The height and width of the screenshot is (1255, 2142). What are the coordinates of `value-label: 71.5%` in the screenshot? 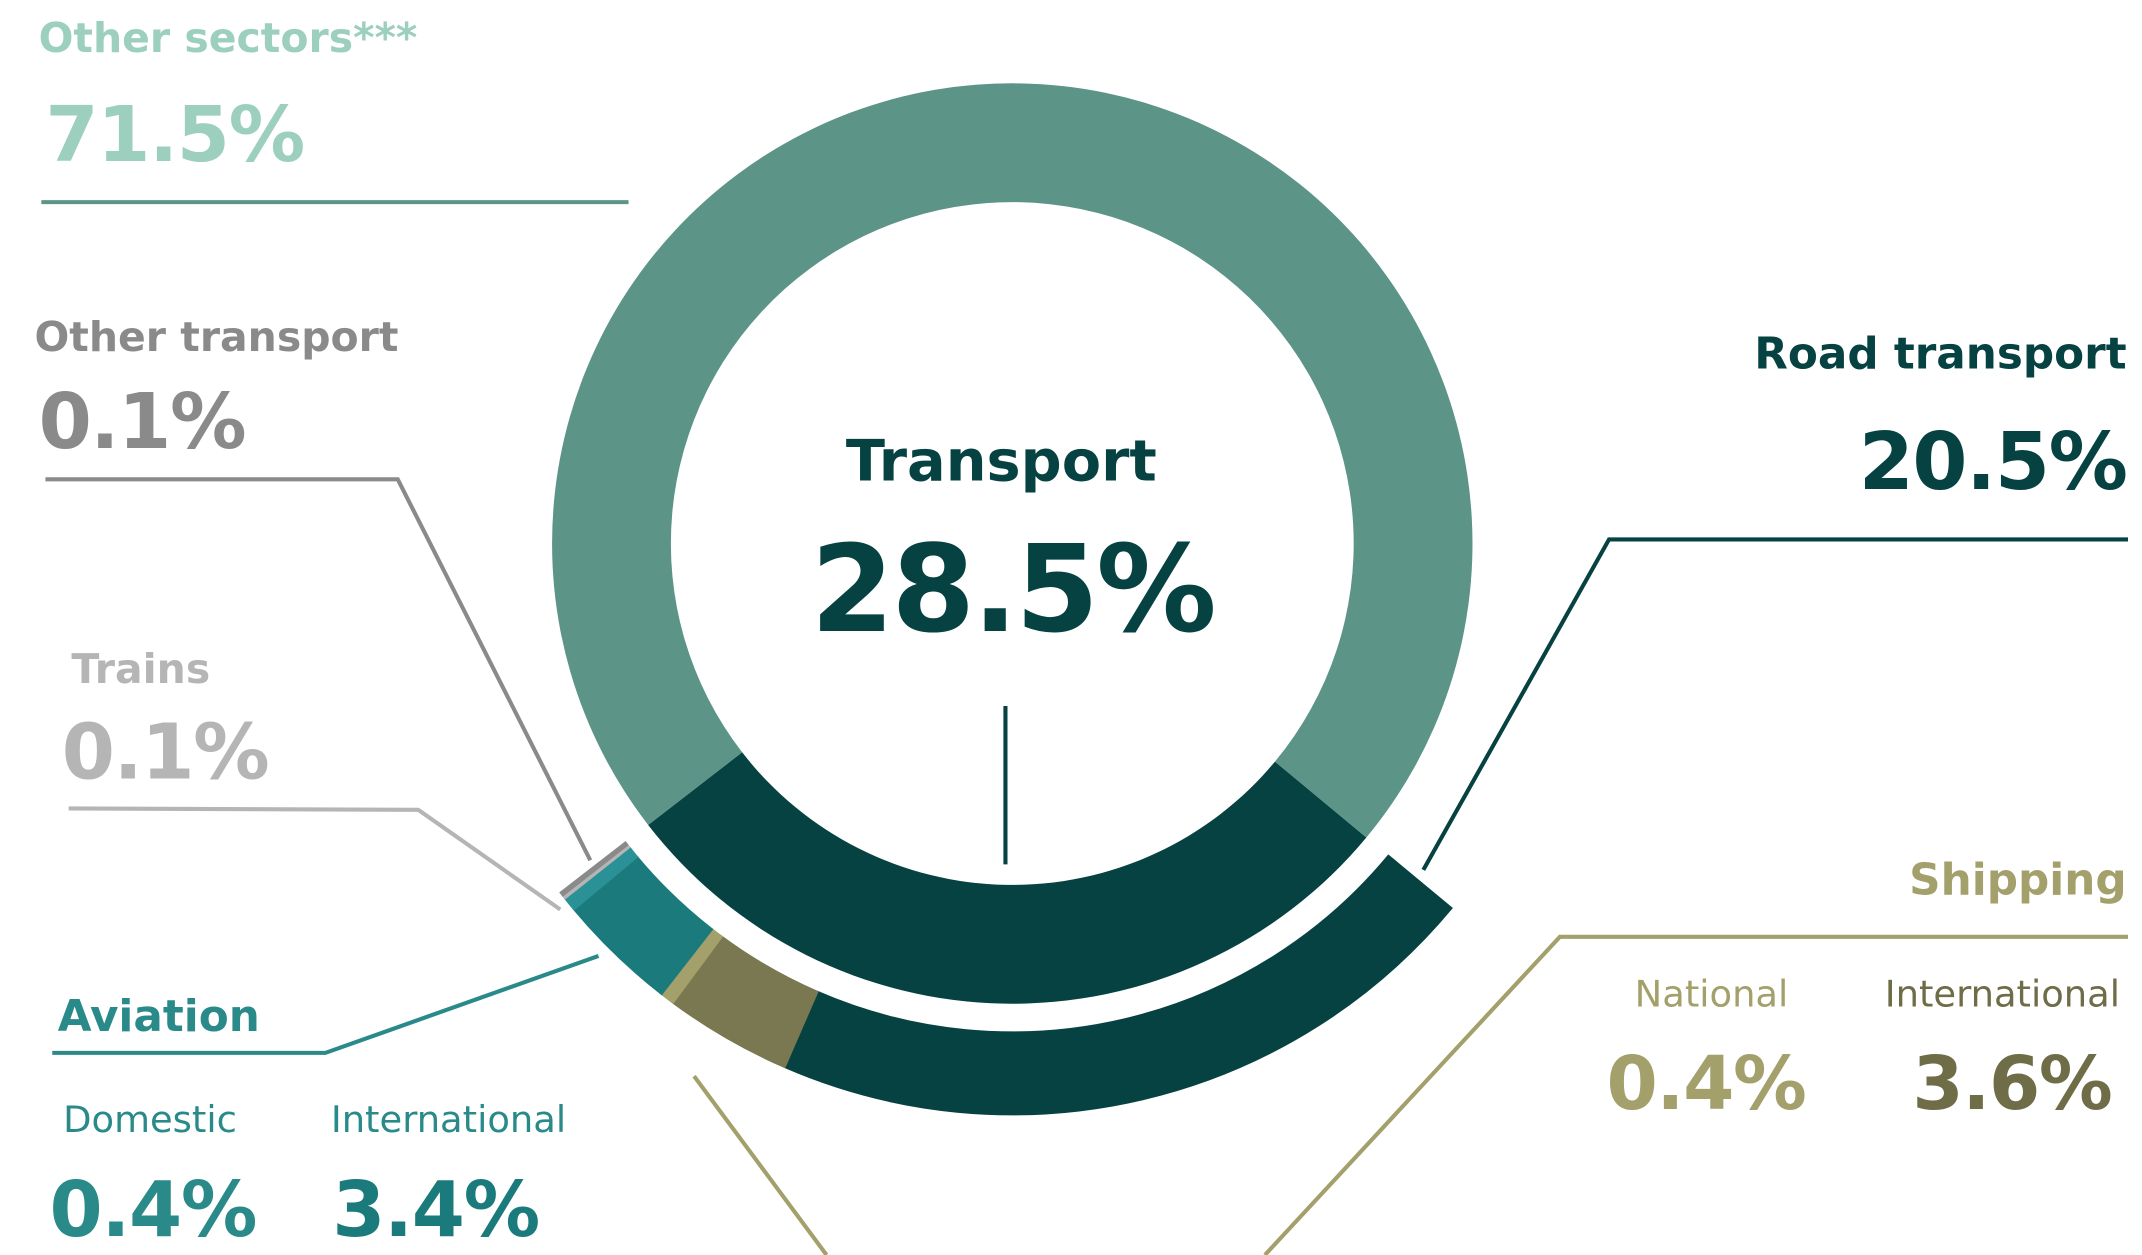 It's located at (174, 135).